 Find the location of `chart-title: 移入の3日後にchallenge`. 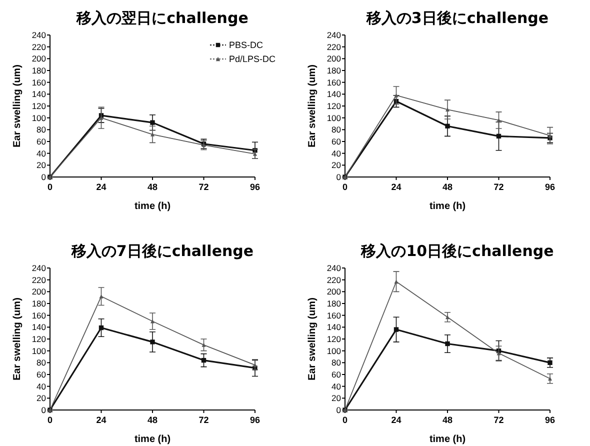

chart-title: 移入の3日後にchallenge is located at coordinates (457, 18).